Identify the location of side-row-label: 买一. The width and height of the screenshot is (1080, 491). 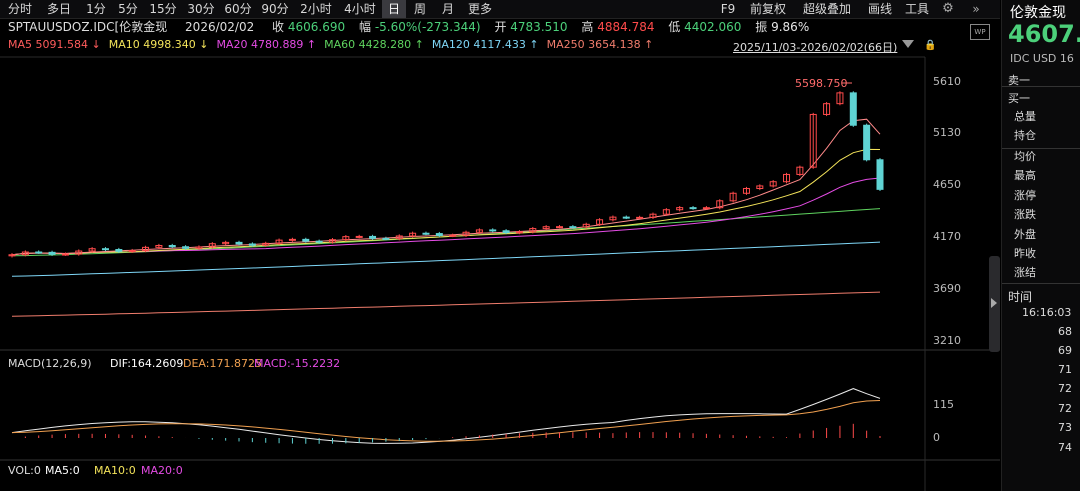
(1019, 98).